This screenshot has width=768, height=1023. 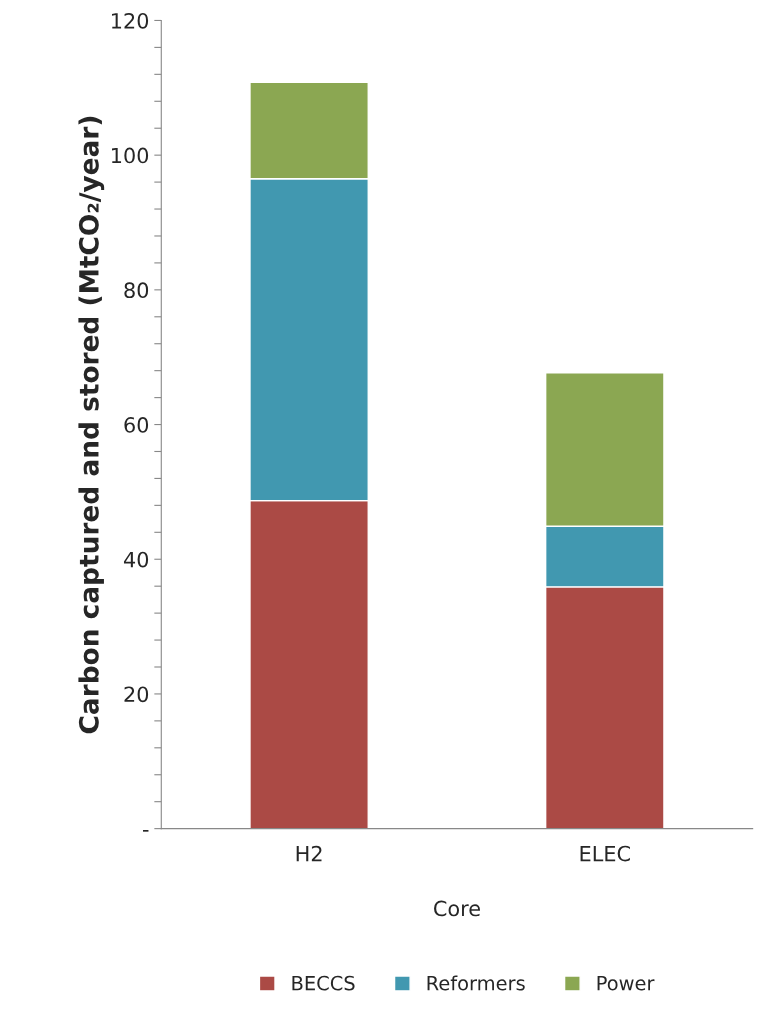 I want to click on y-tick-label: 100, so click(x=130, y=155).